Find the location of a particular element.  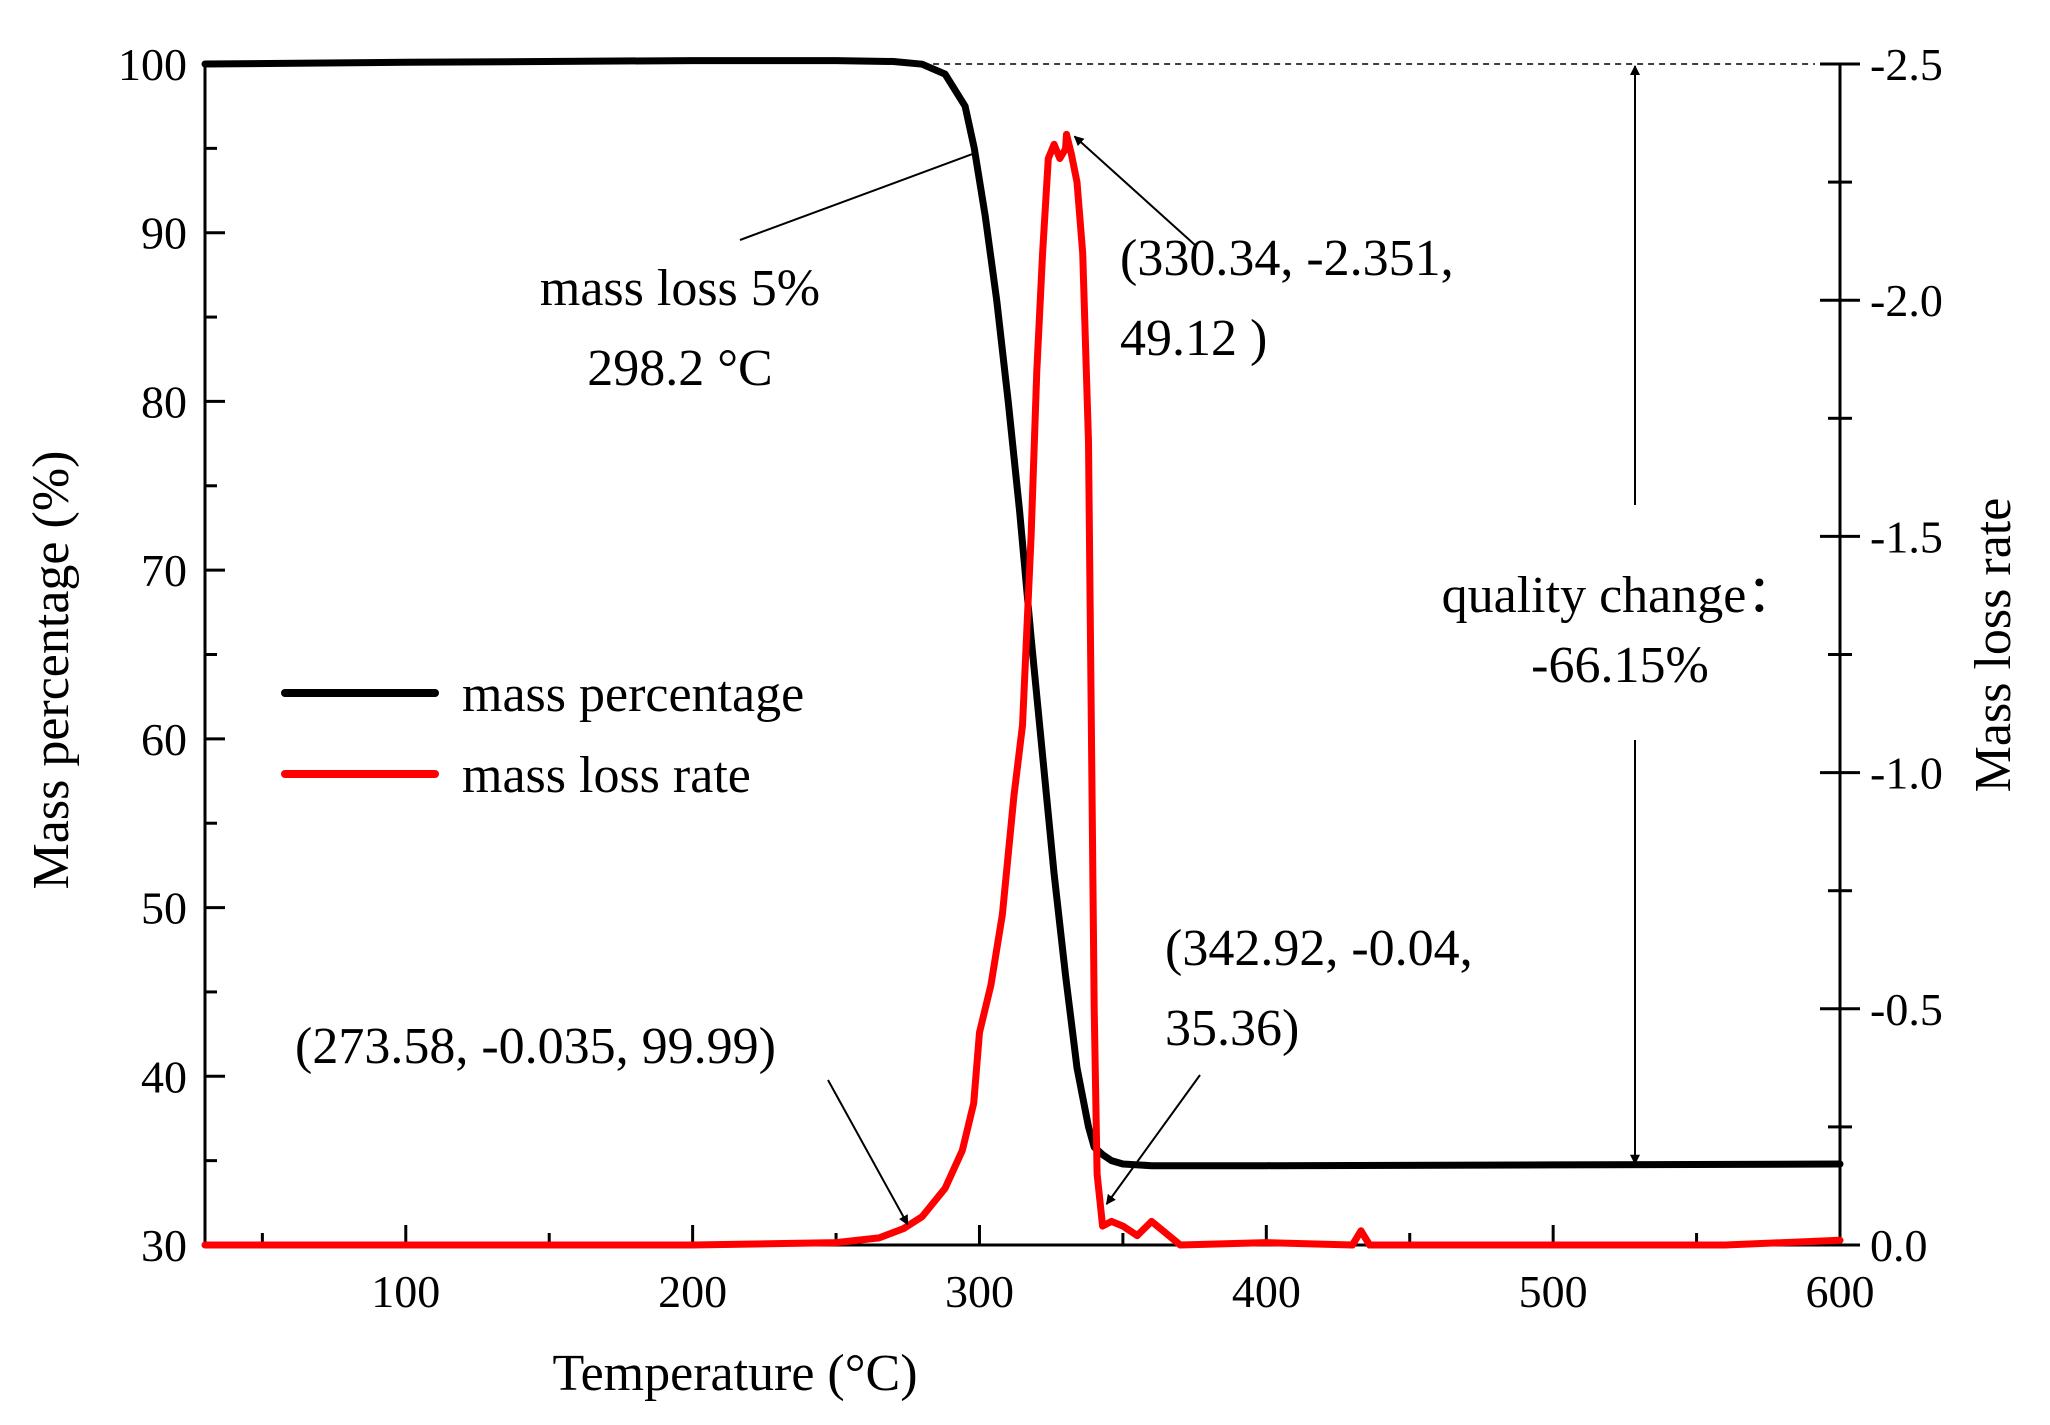

y-axis-title: Mass percentage (%) is located at coordinates (51, 670).